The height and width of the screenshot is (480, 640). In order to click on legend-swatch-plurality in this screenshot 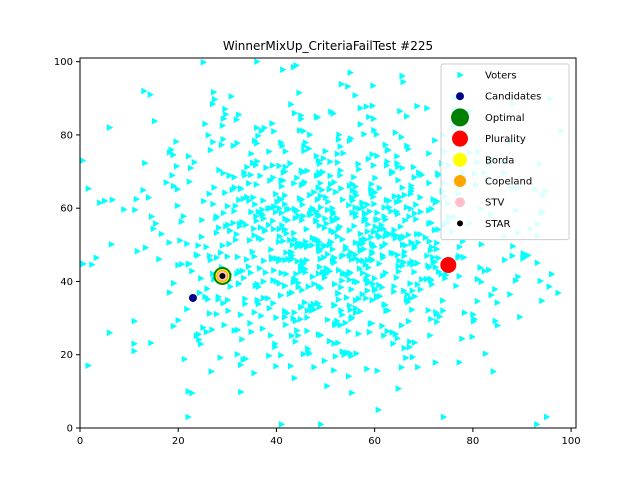, I will do `click(460, 138)`.